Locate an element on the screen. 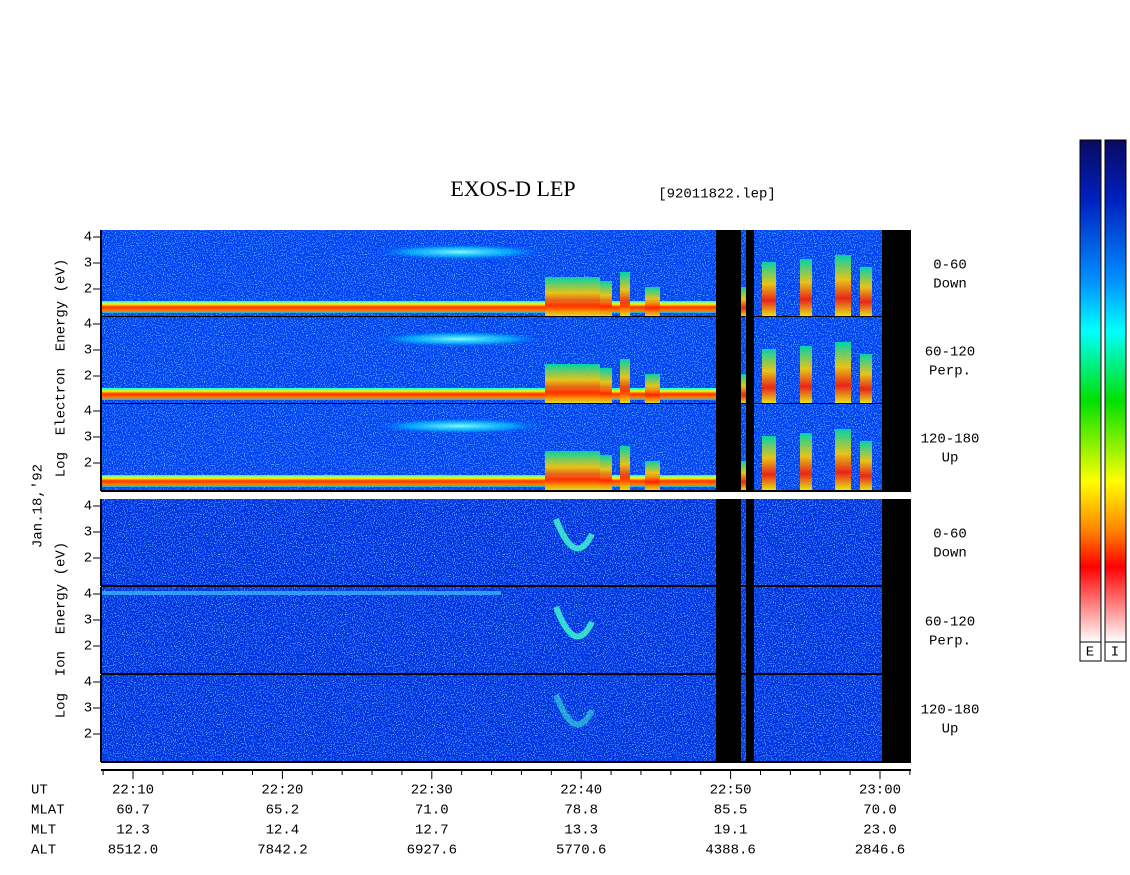  row-value: 85.5 is located at coordinates (731, 811).